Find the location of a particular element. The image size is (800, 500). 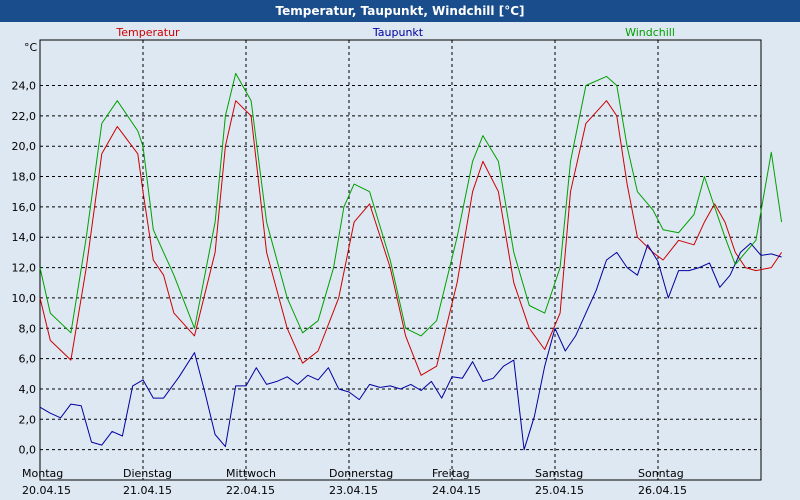

y-tick-label: 0,0 is located at coordinates (28, 450).